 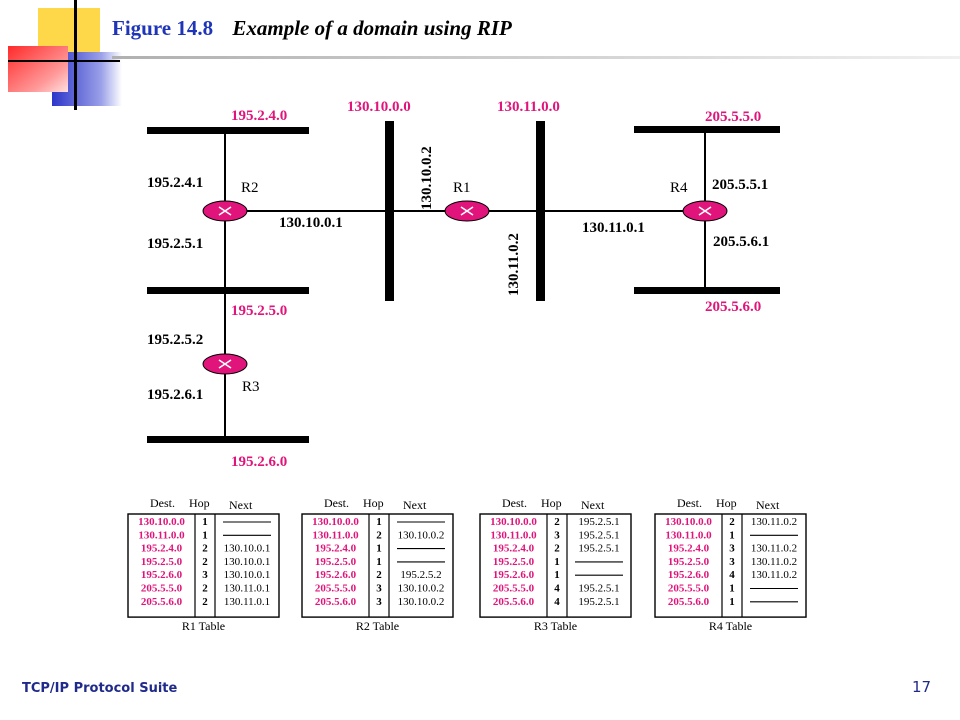 I want to click on interface-address: 195.2.6.1, so click(x=175, y=395).